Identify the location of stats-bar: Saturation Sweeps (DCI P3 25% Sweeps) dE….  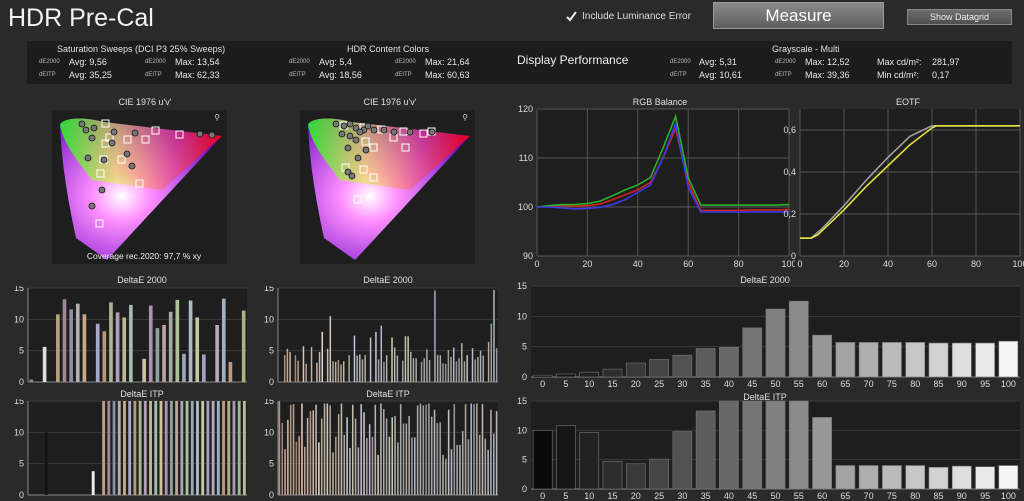
(519, 62).